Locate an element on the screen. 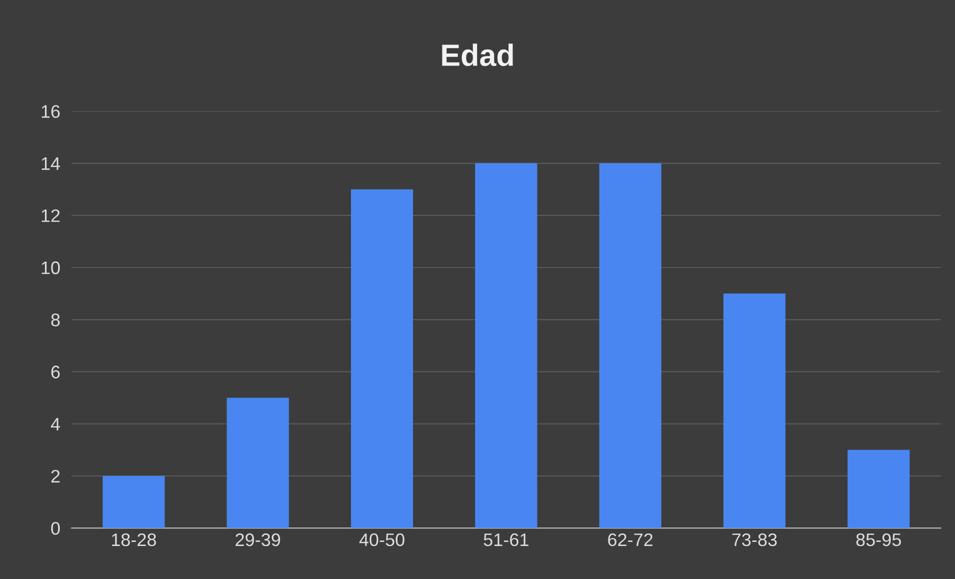 The image size is (955, 579). y-tick-label: 2 is located at coordinates (55, 476).